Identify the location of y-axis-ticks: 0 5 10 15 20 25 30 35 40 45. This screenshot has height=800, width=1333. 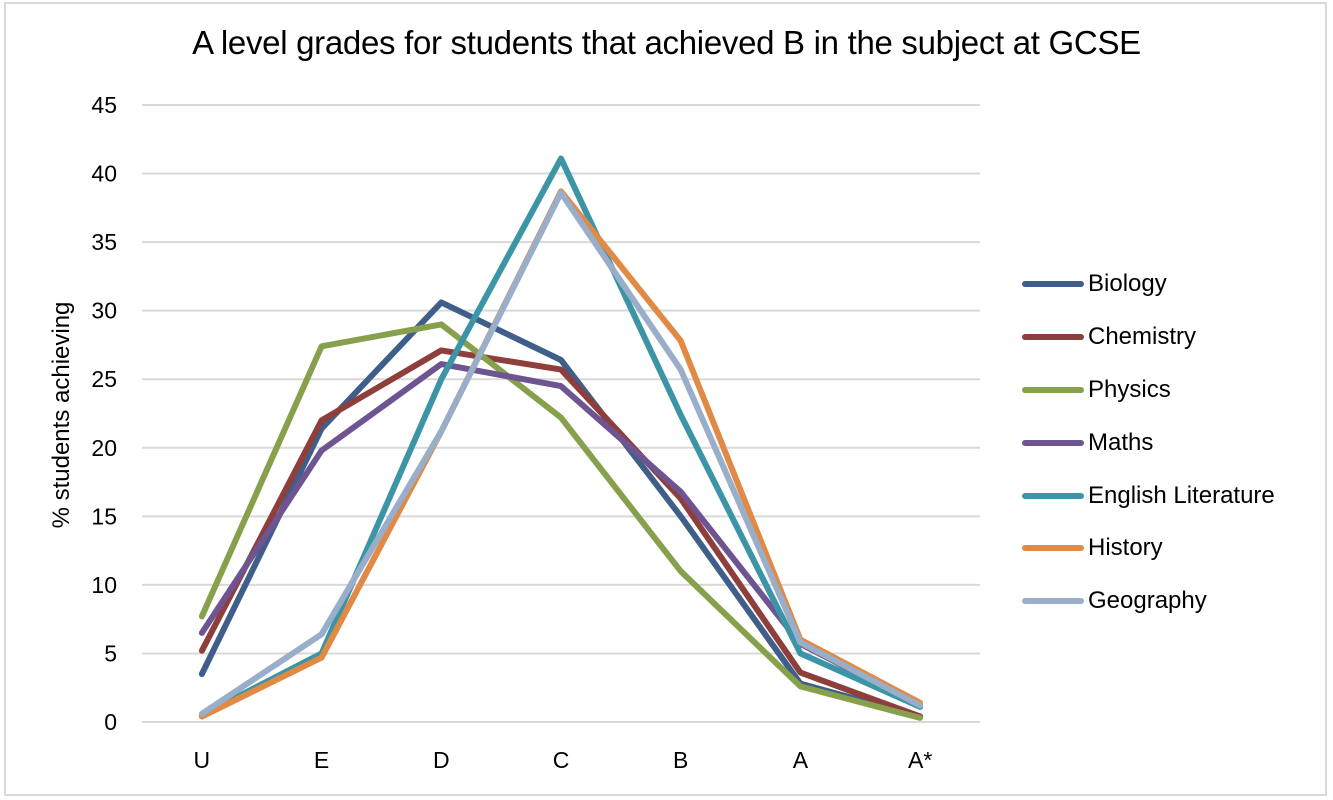
(104, 413).